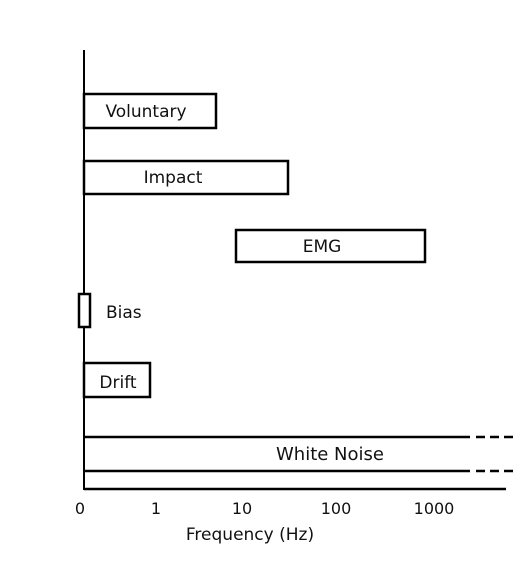 Image resolution: width=531 pixels, height=580 pixels. Describe the element at coordinates (250, 535) in the screenshot. I see `x-axis-label: Frequency (Hz)` at that location.